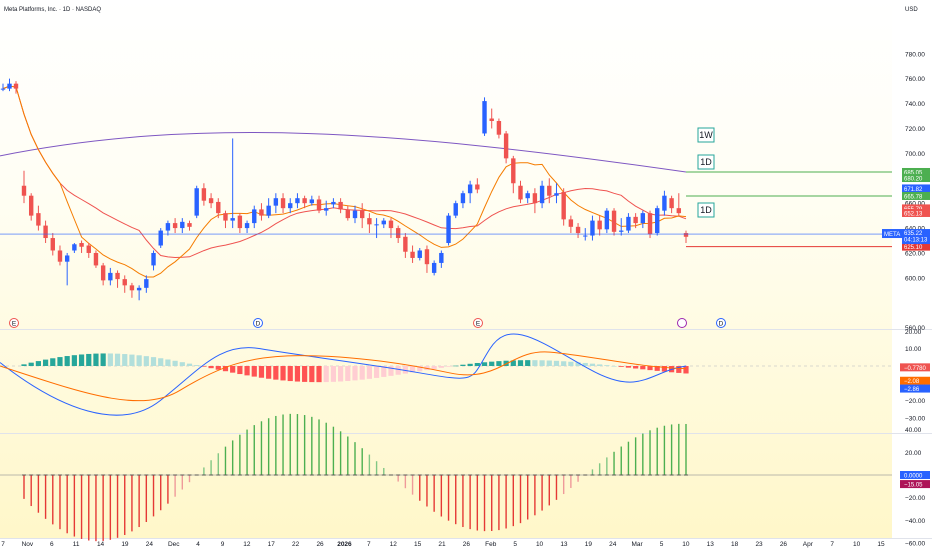  Describe the element at coordinates (911, 10) in the screenshot. I see `currency-label: USD` at that location.